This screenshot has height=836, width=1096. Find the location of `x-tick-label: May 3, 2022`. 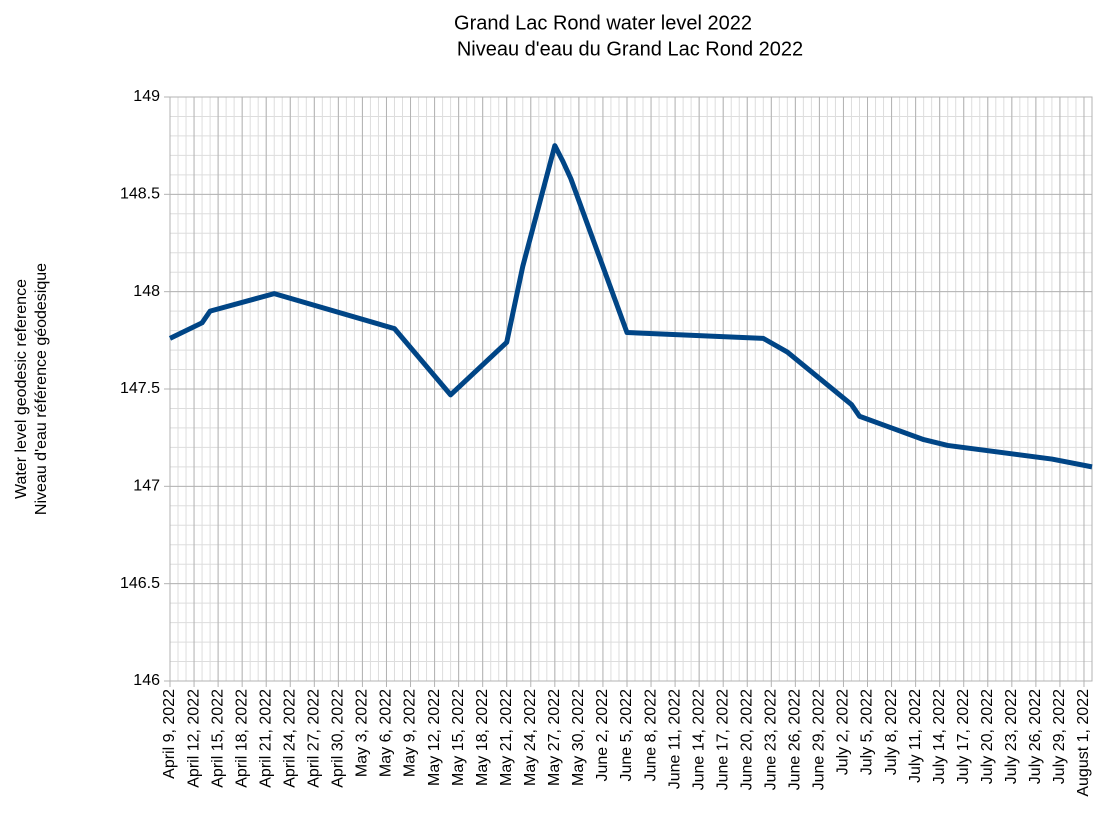

x-tick-label: May 3, 2022 is located at coordinates (362, 733).